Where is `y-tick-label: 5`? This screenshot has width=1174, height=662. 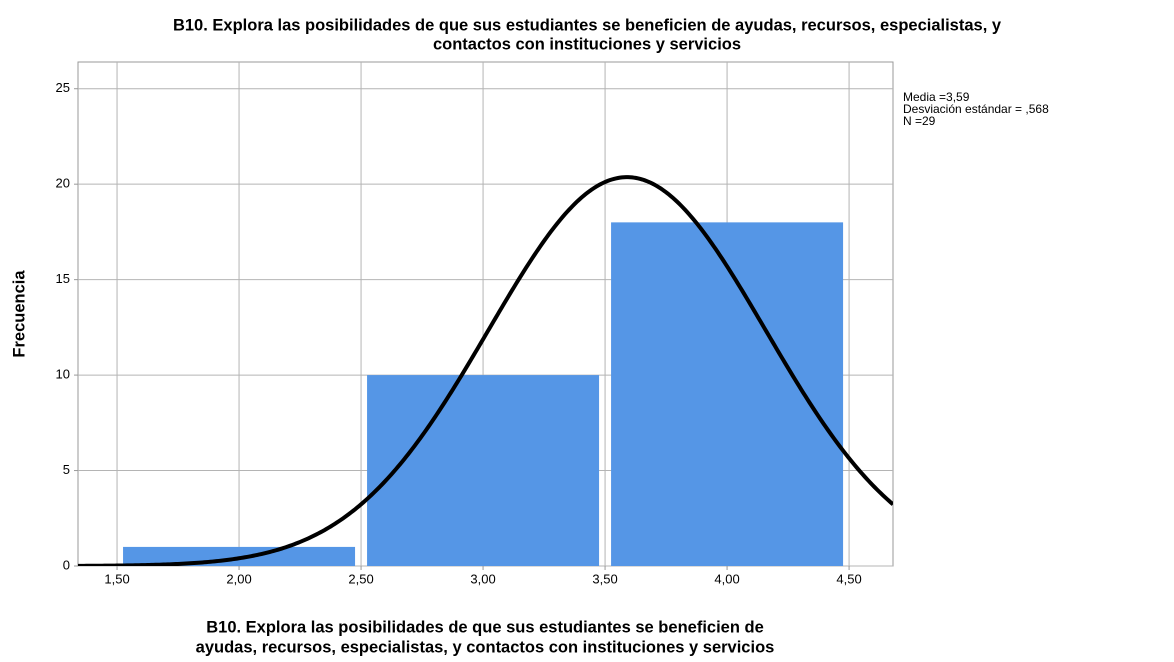
y-tick-label: 5 is located at coordinates (66, 469).